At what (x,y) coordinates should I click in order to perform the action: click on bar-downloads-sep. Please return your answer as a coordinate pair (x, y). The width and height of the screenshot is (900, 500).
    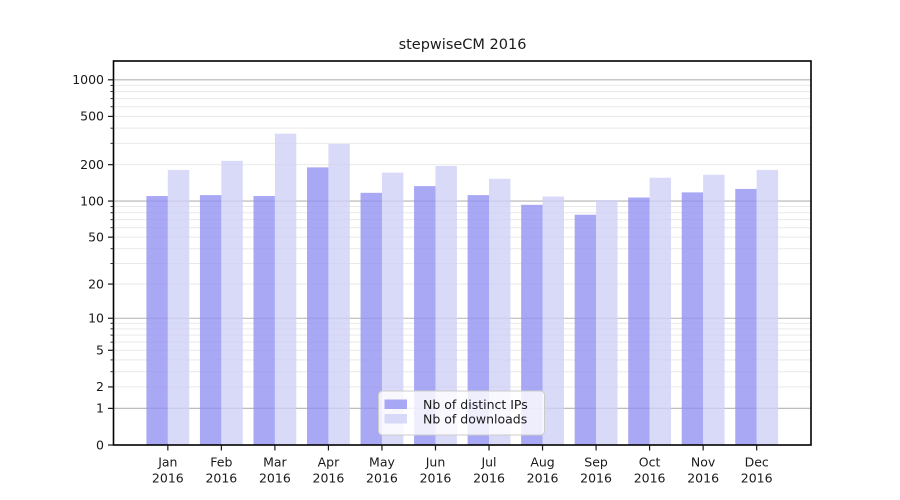
    Looking at the image, I should click on (607, 322).